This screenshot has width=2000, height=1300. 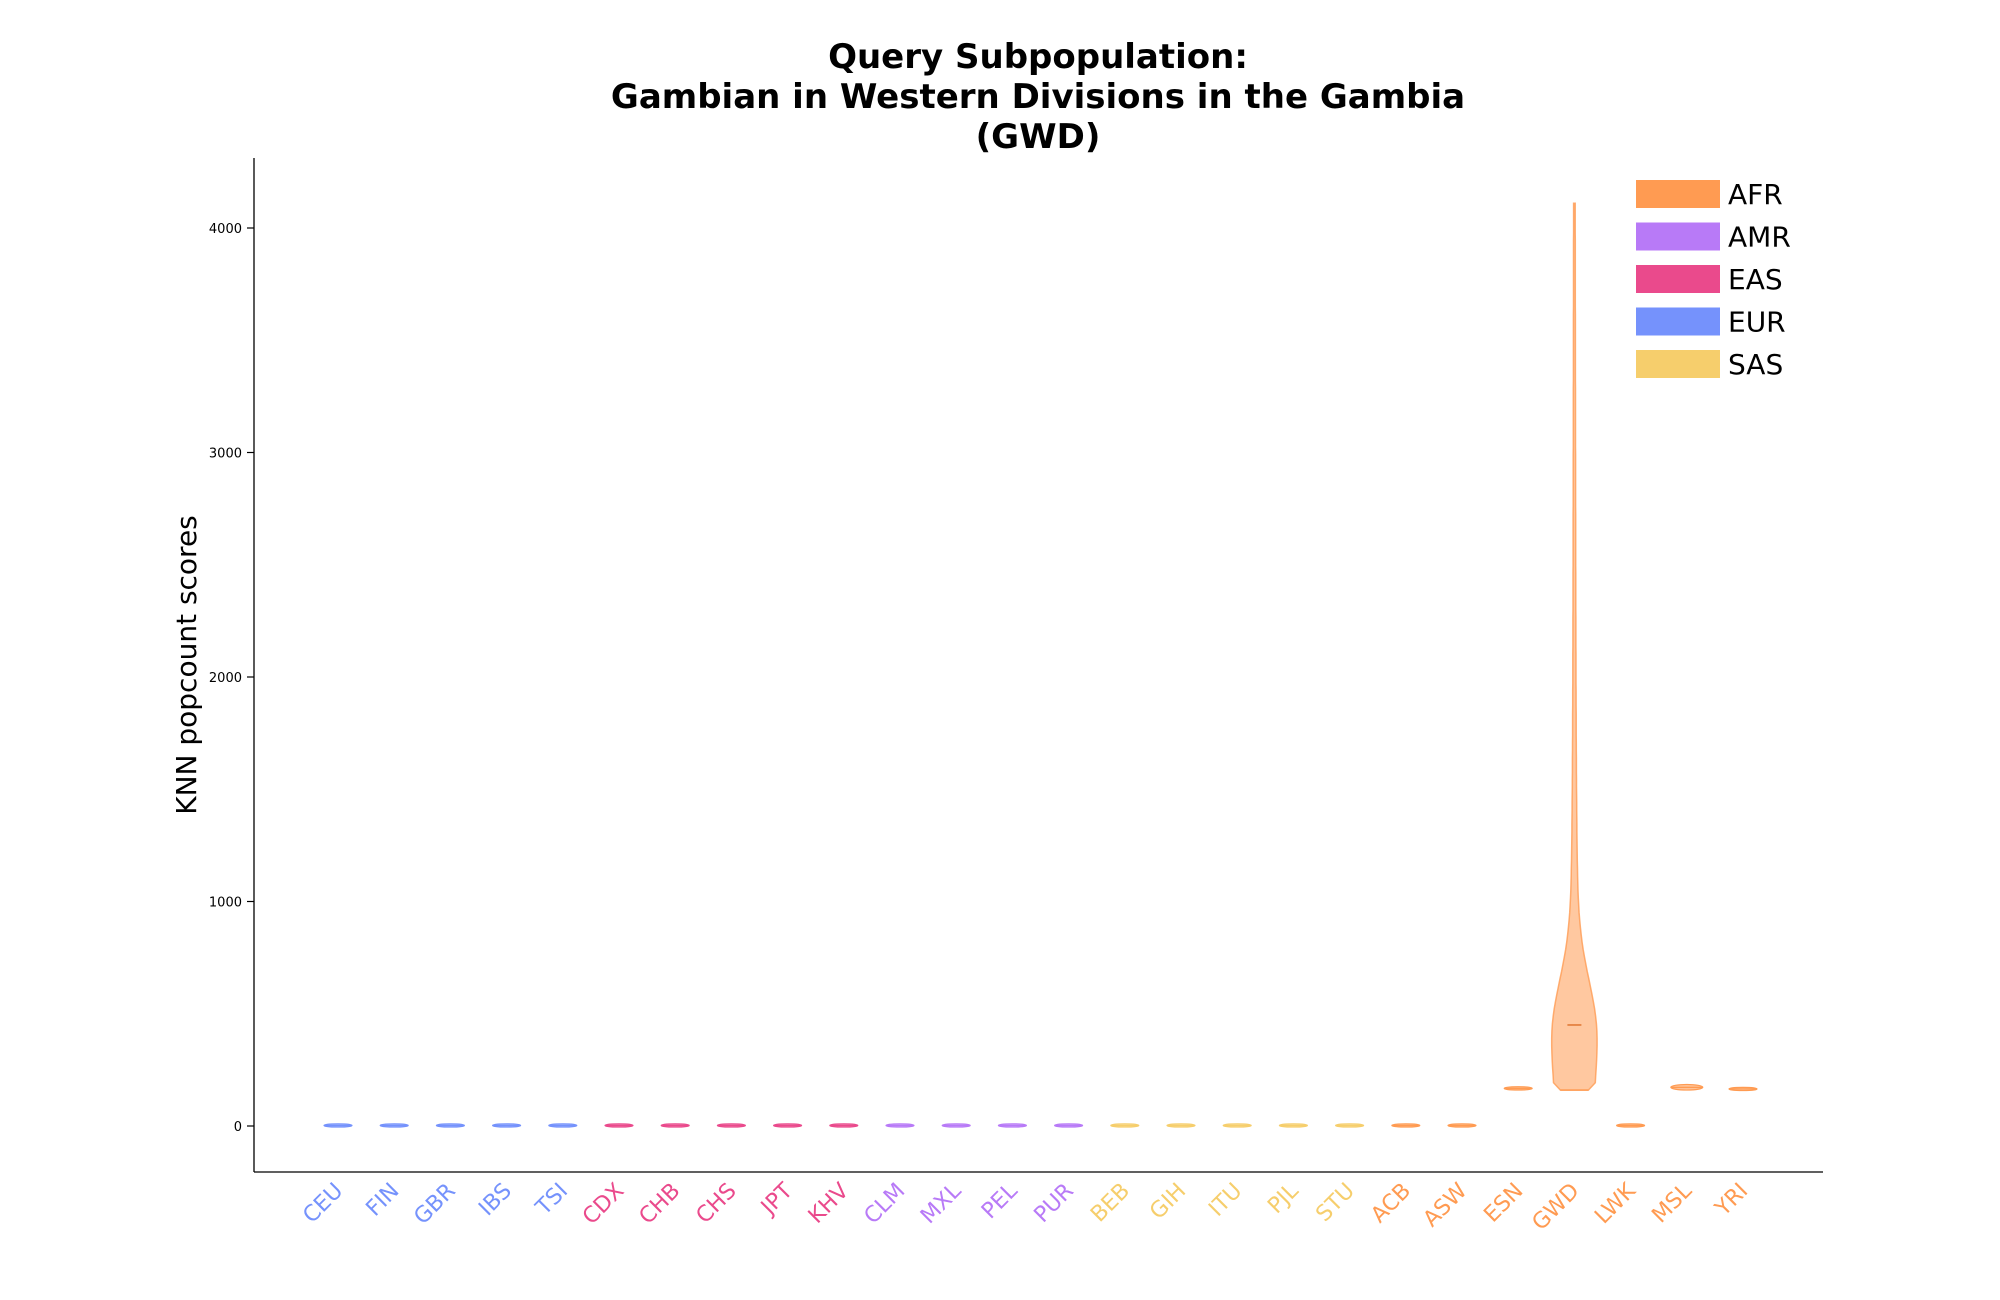 What do you see at coordinates (1038, 137) in the screenshot?
I see `chart-title-line-3: (GWD)` at bounding box center [1038, 137].